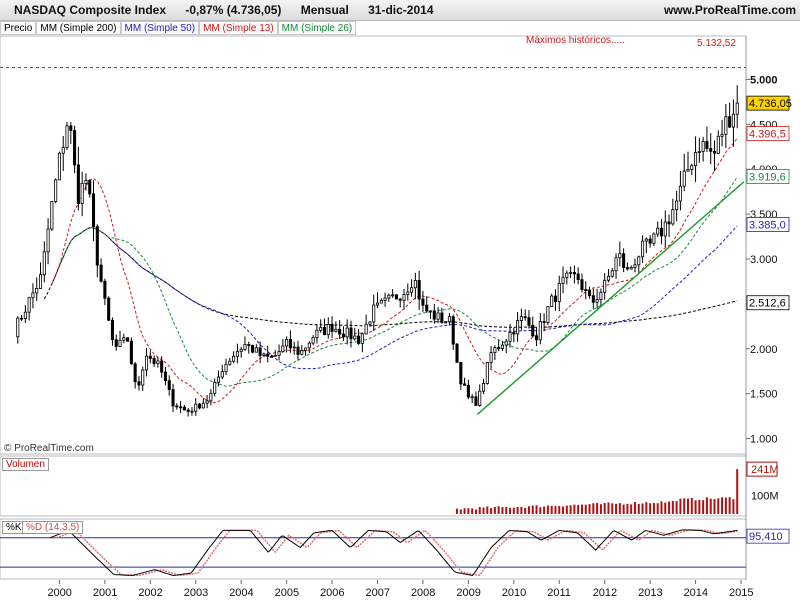  I want to click on stoch-d-label: %D (14,3,5), so click(53, 527).